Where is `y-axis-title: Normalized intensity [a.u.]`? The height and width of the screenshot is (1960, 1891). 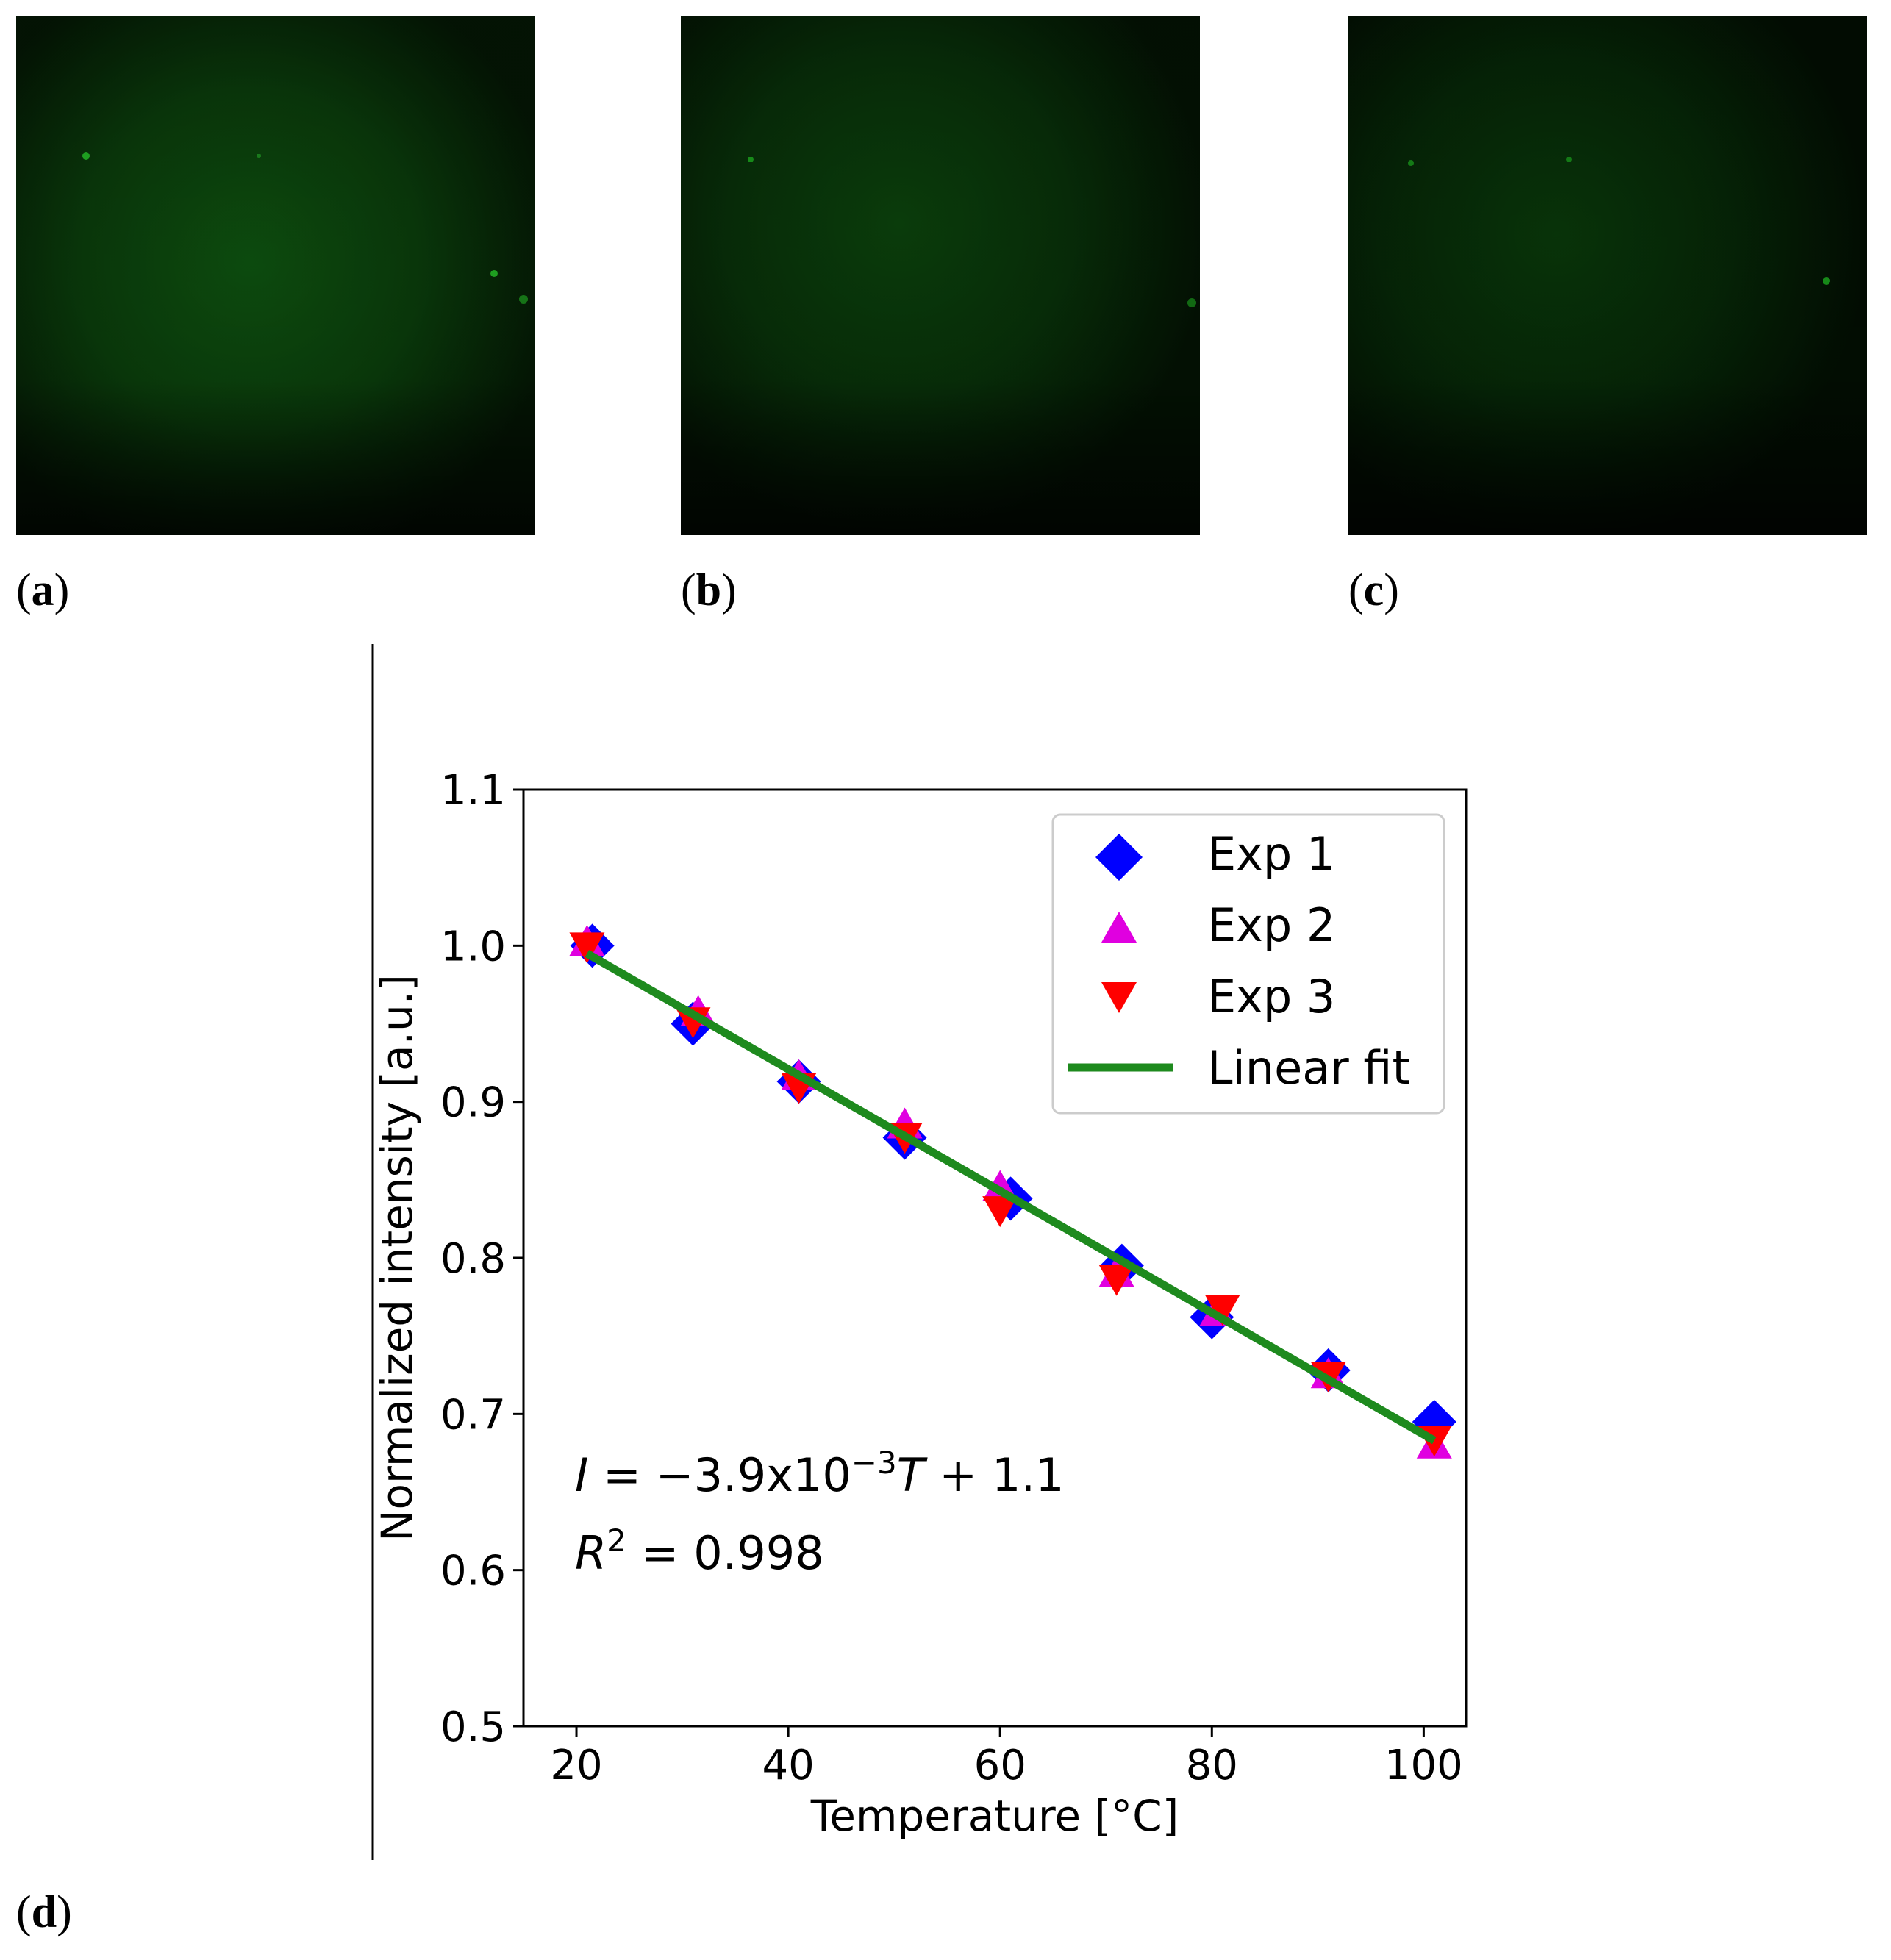 y-axis-title: Normalized intensity [a.u.] is located at coordinates (397, 1258).